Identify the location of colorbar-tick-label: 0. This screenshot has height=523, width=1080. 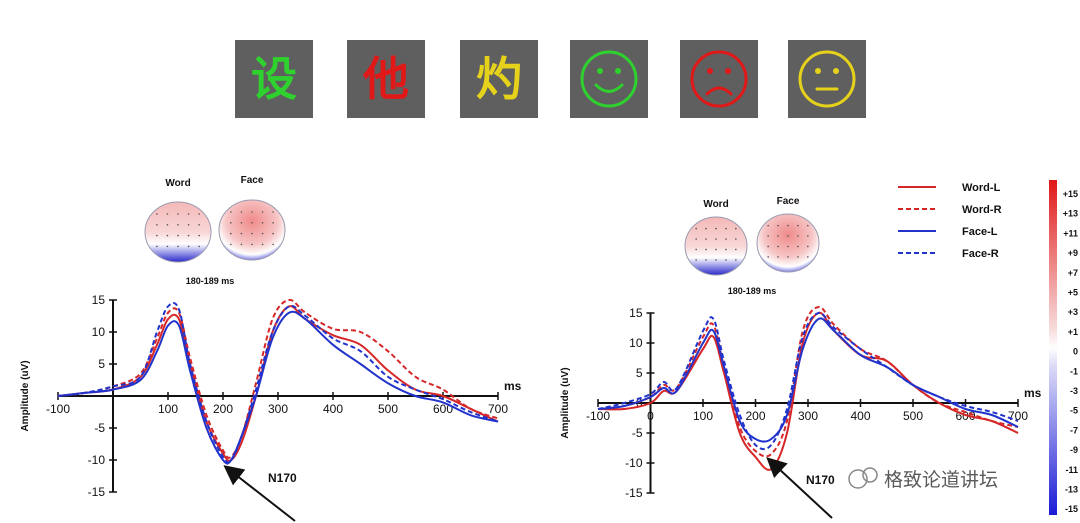
(1075, 352).